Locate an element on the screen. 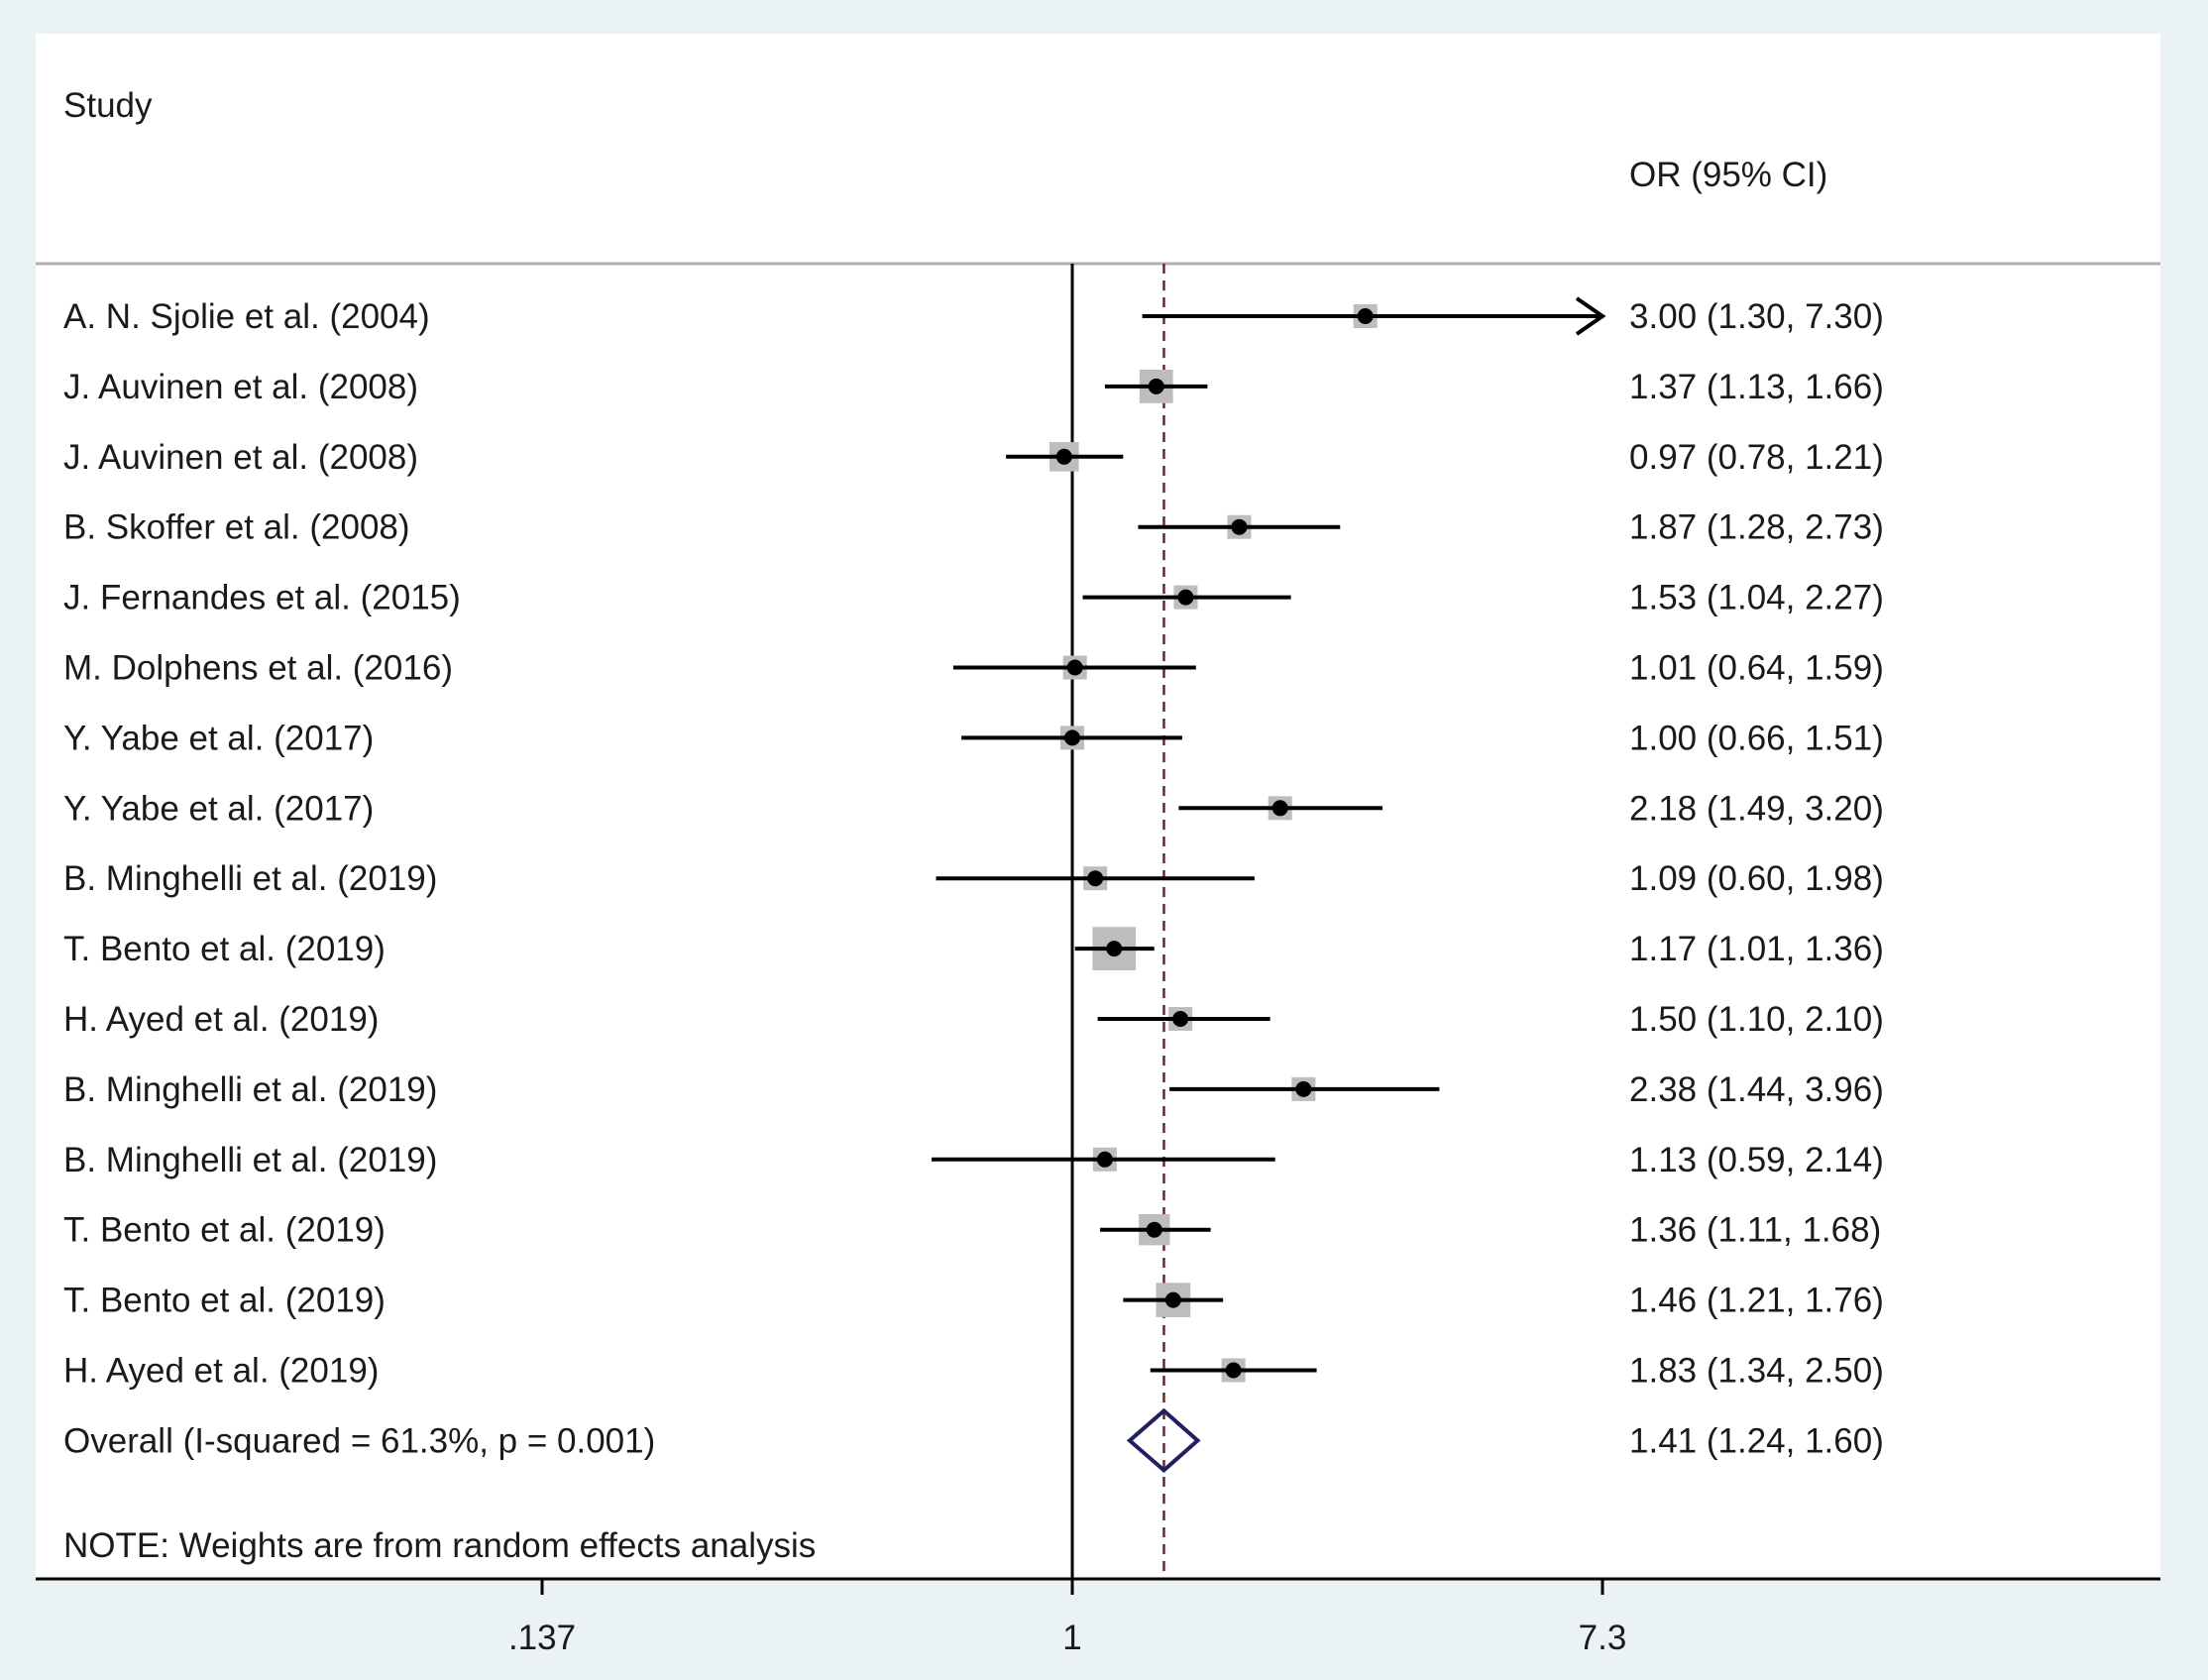 The width and height of the screenshot is (2208, 1680). study-row: H. Ayed et al. (2019) 1.50 (1.10, 2.10) is located at coordinates (973, 1019).